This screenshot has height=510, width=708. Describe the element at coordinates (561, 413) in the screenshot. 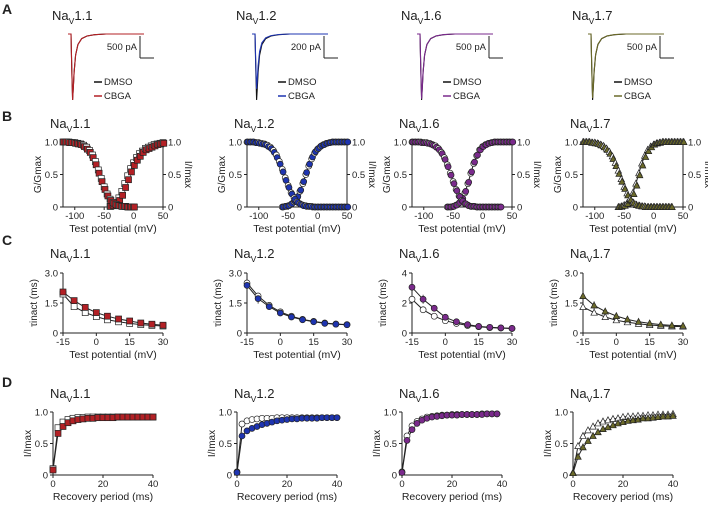

I see `recovery-y-tick-label: 1.0` at that location.